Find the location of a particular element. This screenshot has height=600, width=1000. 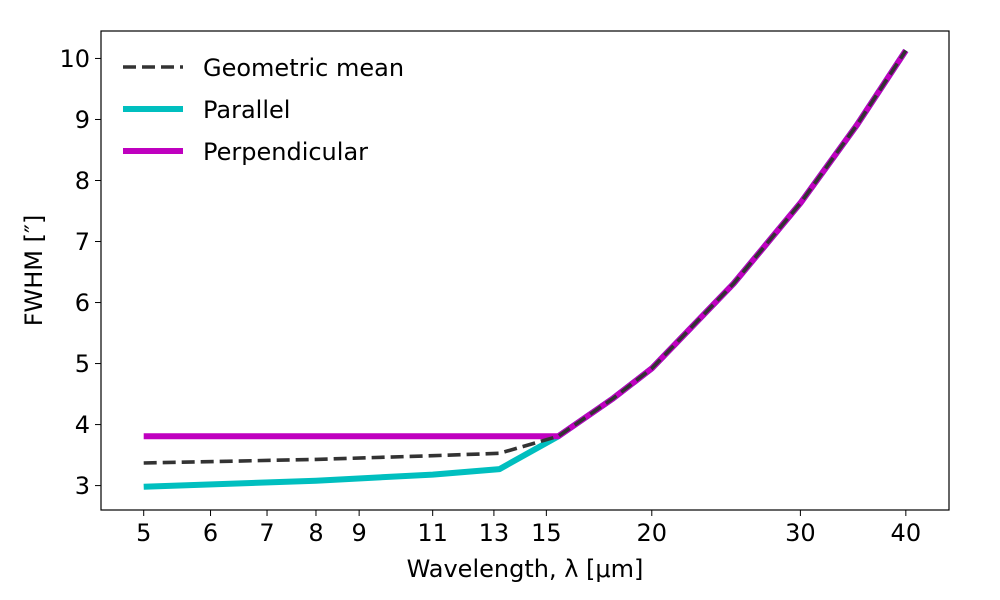

x-tick-label: 9 is located at coordinates (358, 533).